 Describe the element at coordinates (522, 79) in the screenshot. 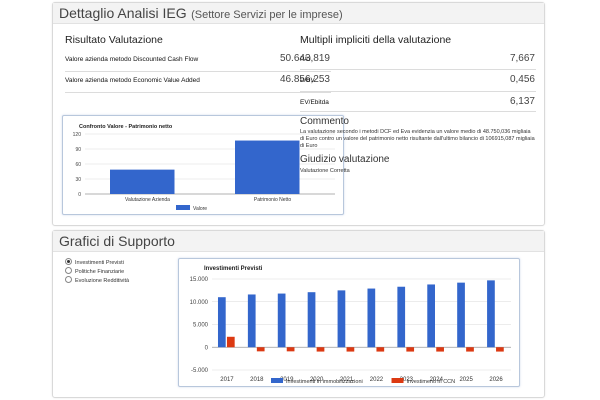

I see `multiple-value-pbv: 0,456` at that location.